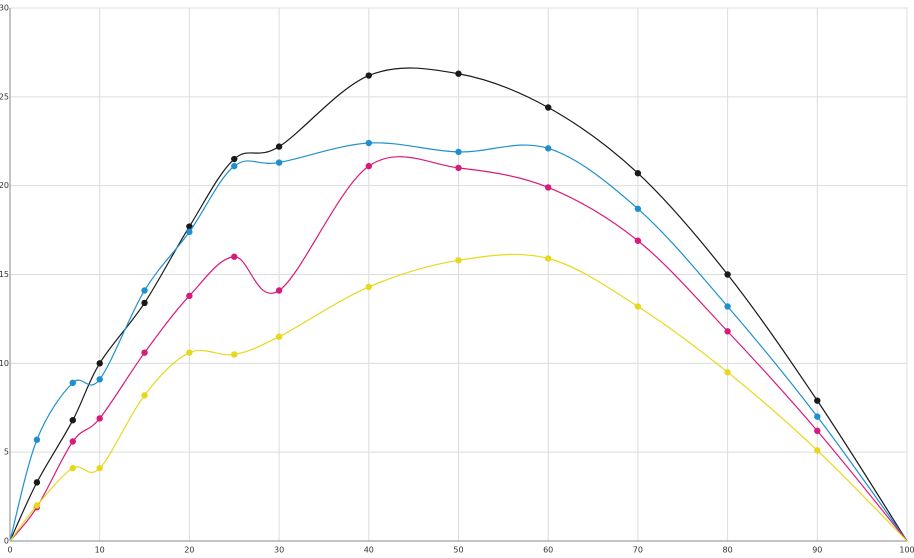 The width and height of the screenshot is (914, 558). Describe the element at coordinates (369, 550) in the screenshot. I see `x-tick-label: 40` at that location.